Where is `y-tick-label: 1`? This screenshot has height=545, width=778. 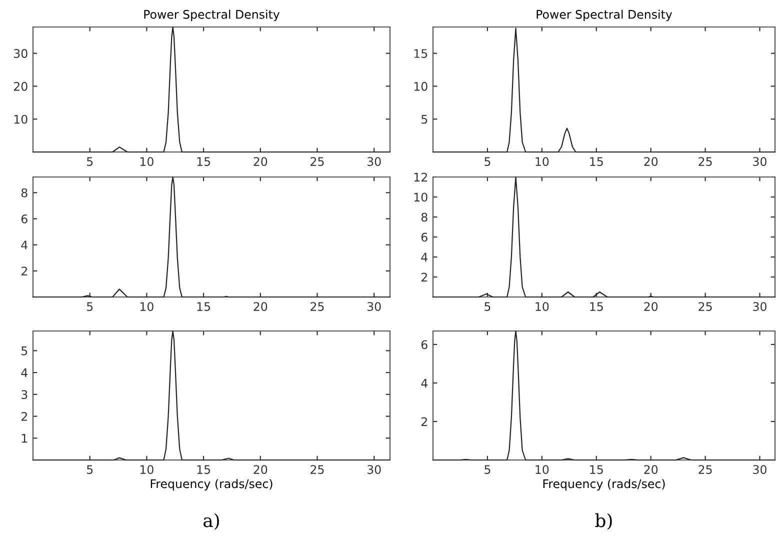
y-tick-label: 1 is located at coordinates (25, 438).